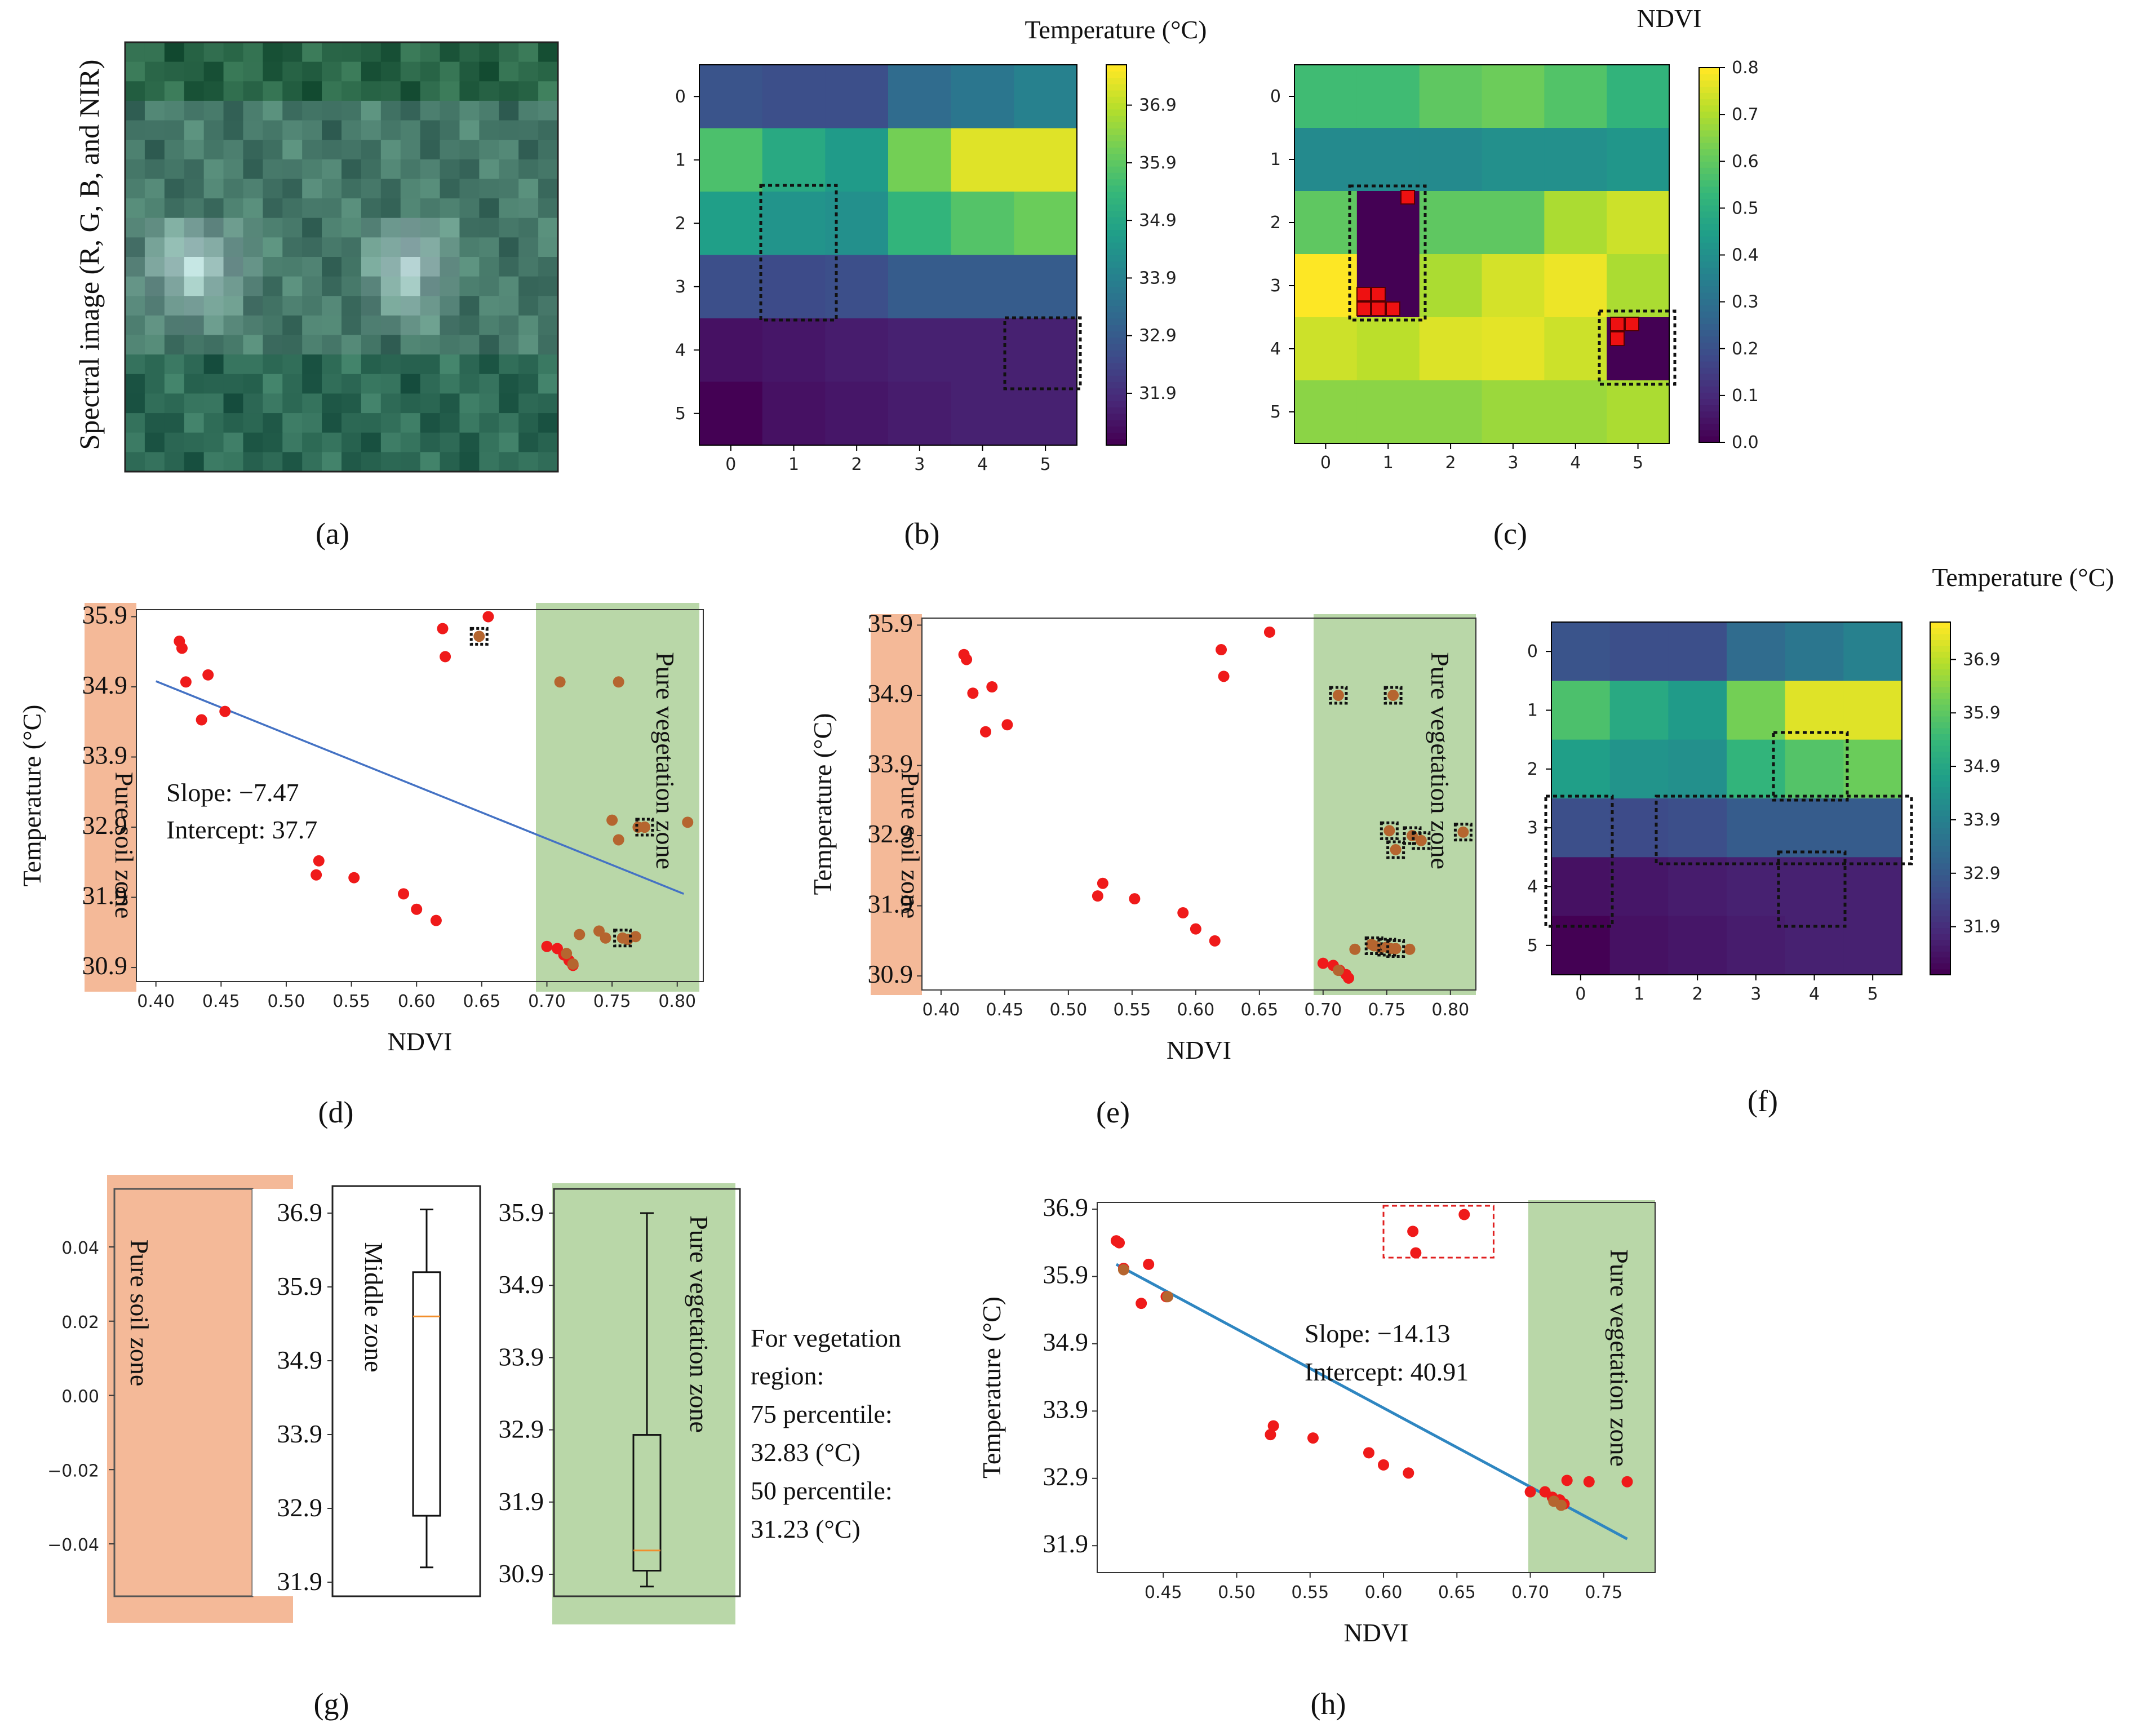  I want to click on y-tick-label: 30.9, so click(521, 1573).